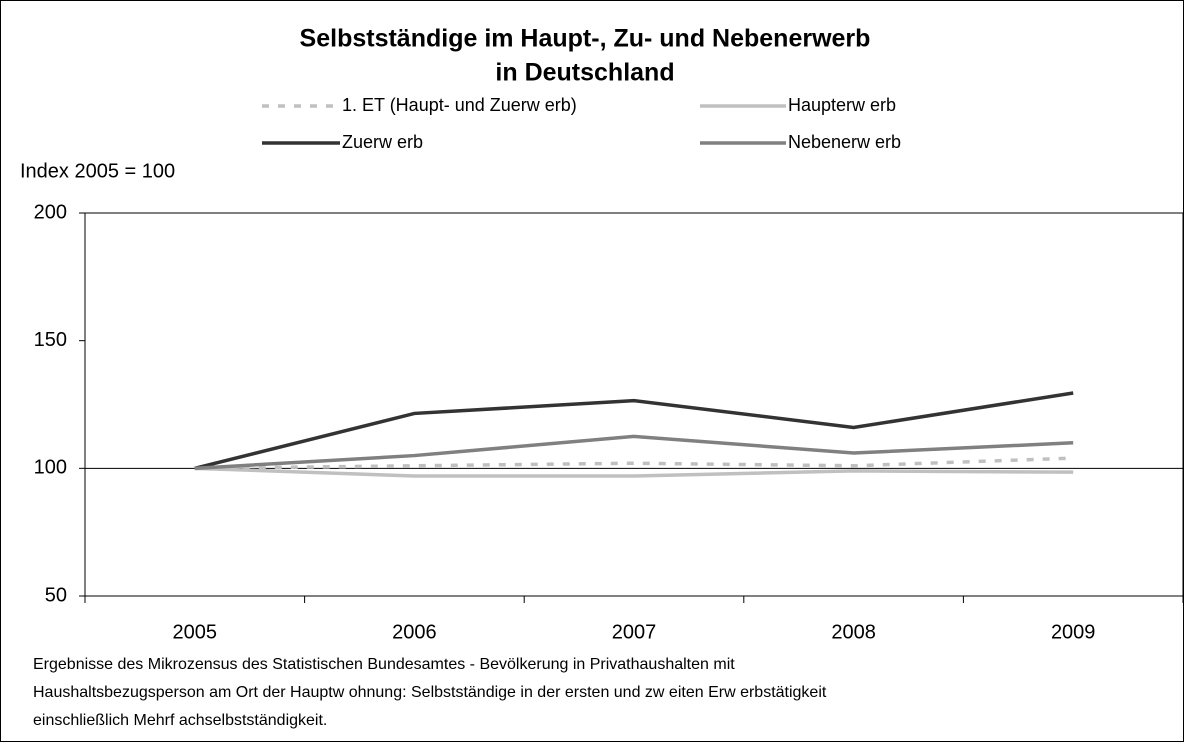 This screenshot has height=742, width=1184. Describe the element at coordinates (584, 73) in the screenshot. I see `chart-title: in Deutschland` at that location.